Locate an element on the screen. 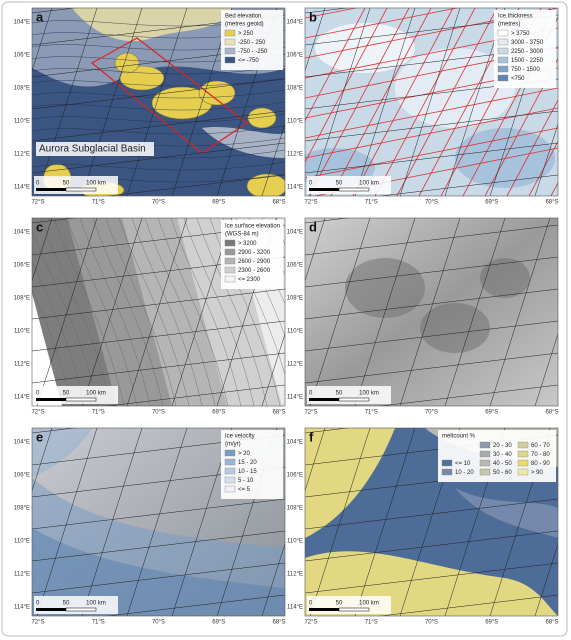 The height and width of the screenshot is (640, 571). legend-label: 30 - 40 is located at coordinates (502, 455).